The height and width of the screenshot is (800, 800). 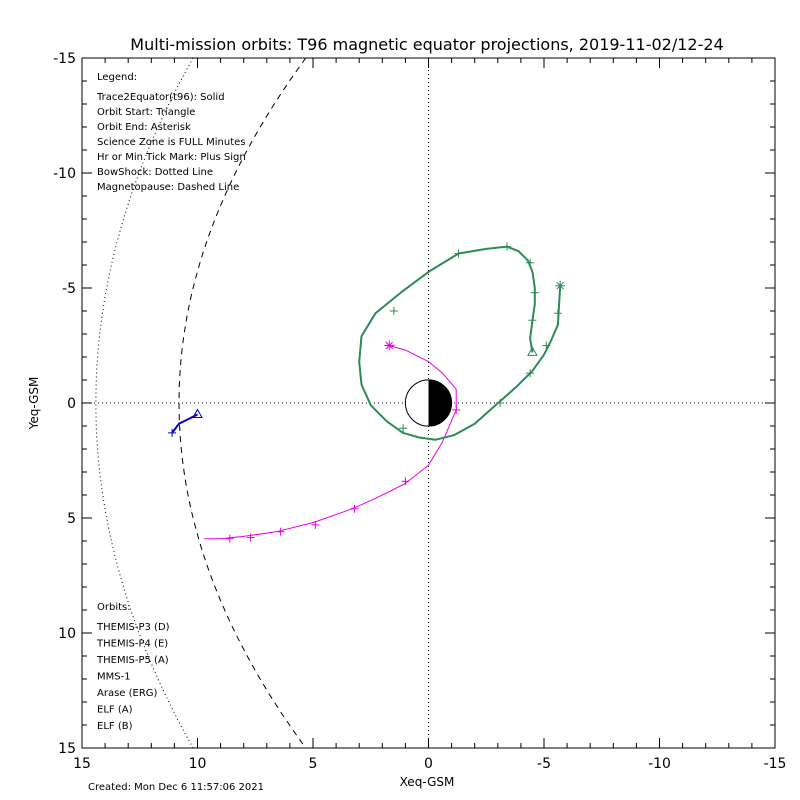 I want to click on earth-night-side, so click(x=440, y=403).